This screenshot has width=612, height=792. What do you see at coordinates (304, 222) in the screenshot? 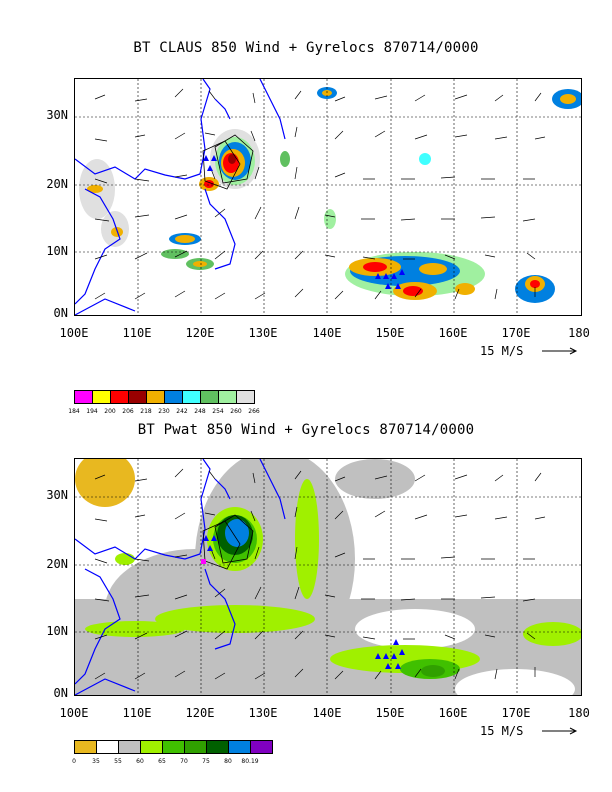
I see `panel1-gyre-markers` at bounding box center [304, 222].